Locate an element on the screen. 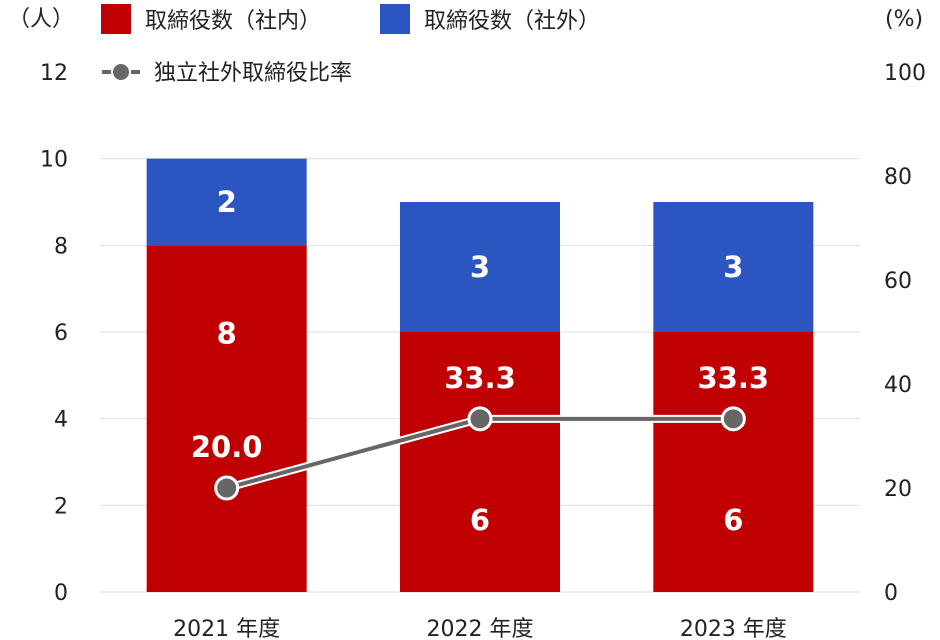 This screenshot has height=640, width=940. ratio-label: 20.0 is located at coordinates (227, 447).